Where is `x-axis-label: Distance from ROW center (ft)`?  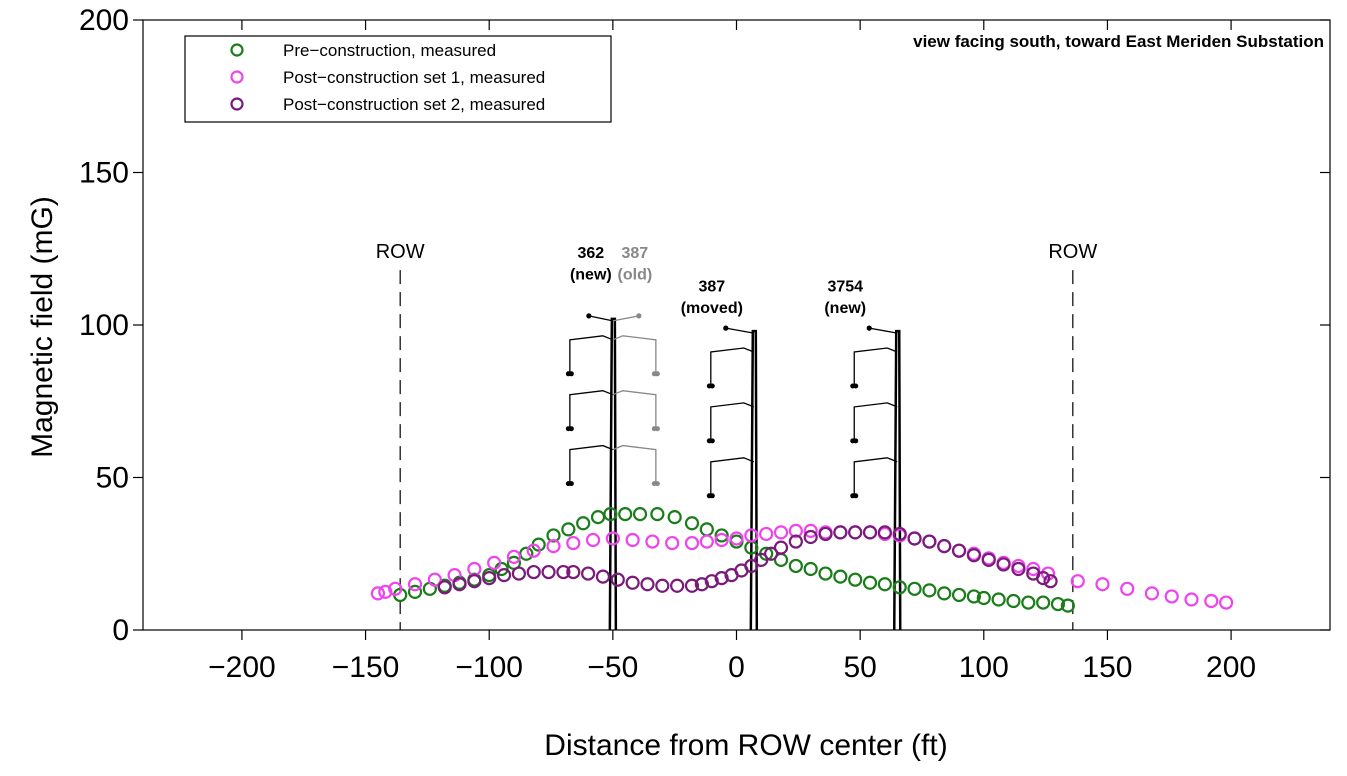
x-axis-label: Distance from ROW center (ft) is located at coordinates (745, 745).